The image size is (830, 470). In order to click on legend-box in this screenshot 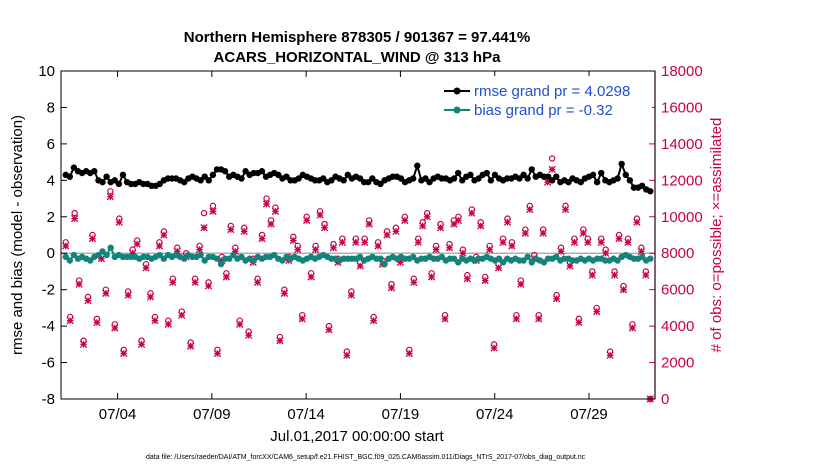, I will do `click(546, 99)`.